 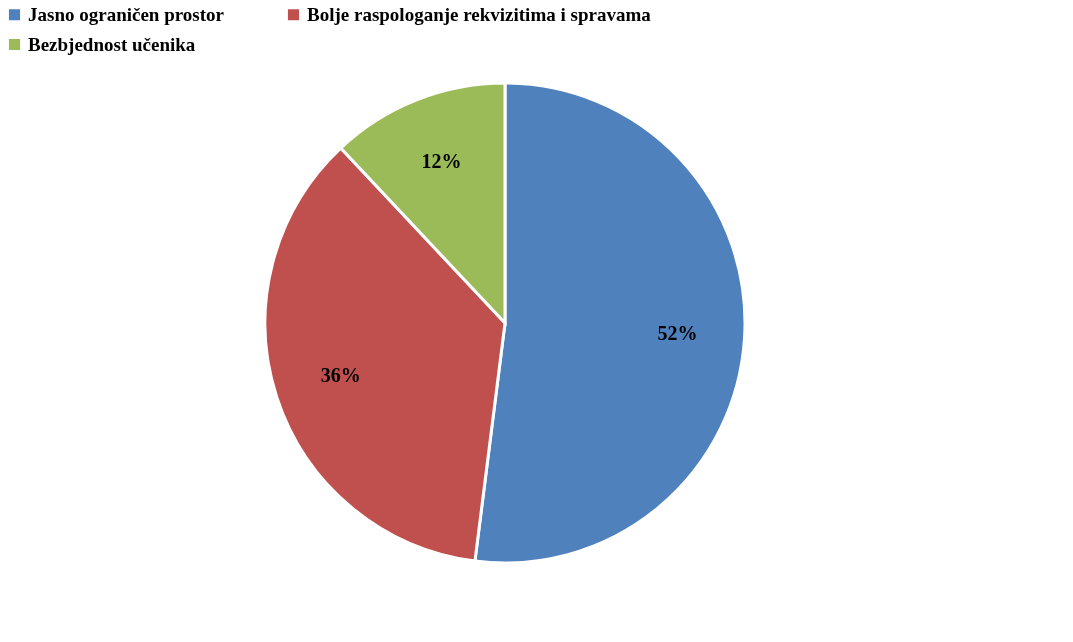 I want to click on legend-label: Bolje raspologanje rekvizitima i spravama, so click(x=479, y=14).